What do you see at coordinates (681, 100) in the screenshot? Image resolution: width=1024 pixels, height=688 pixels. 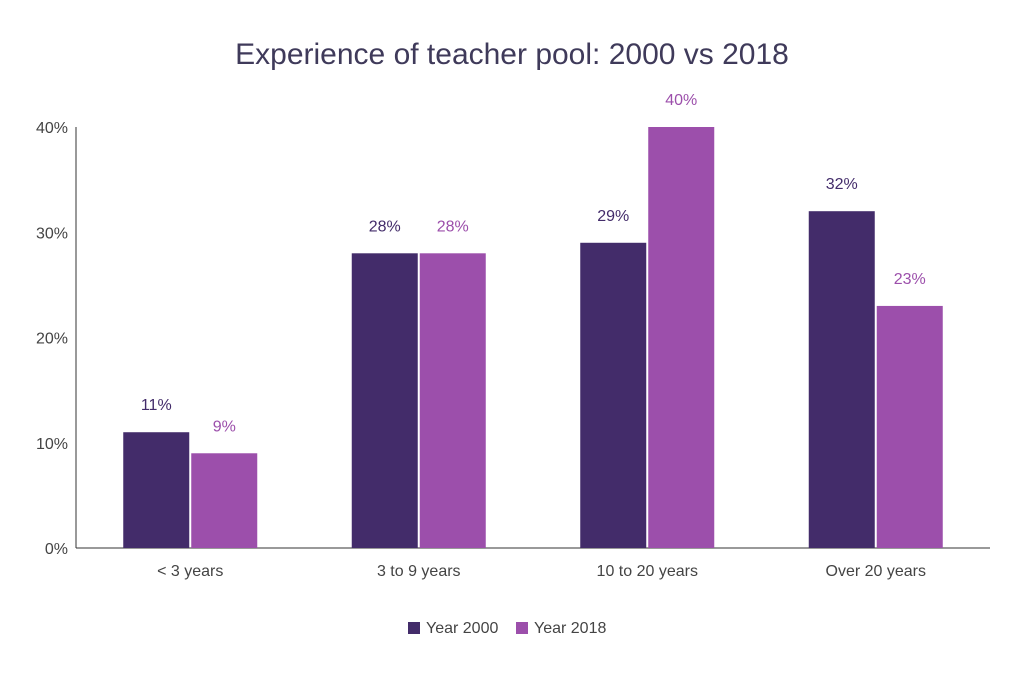 I see `data-label: 40%` at bounding box center [681, 100].